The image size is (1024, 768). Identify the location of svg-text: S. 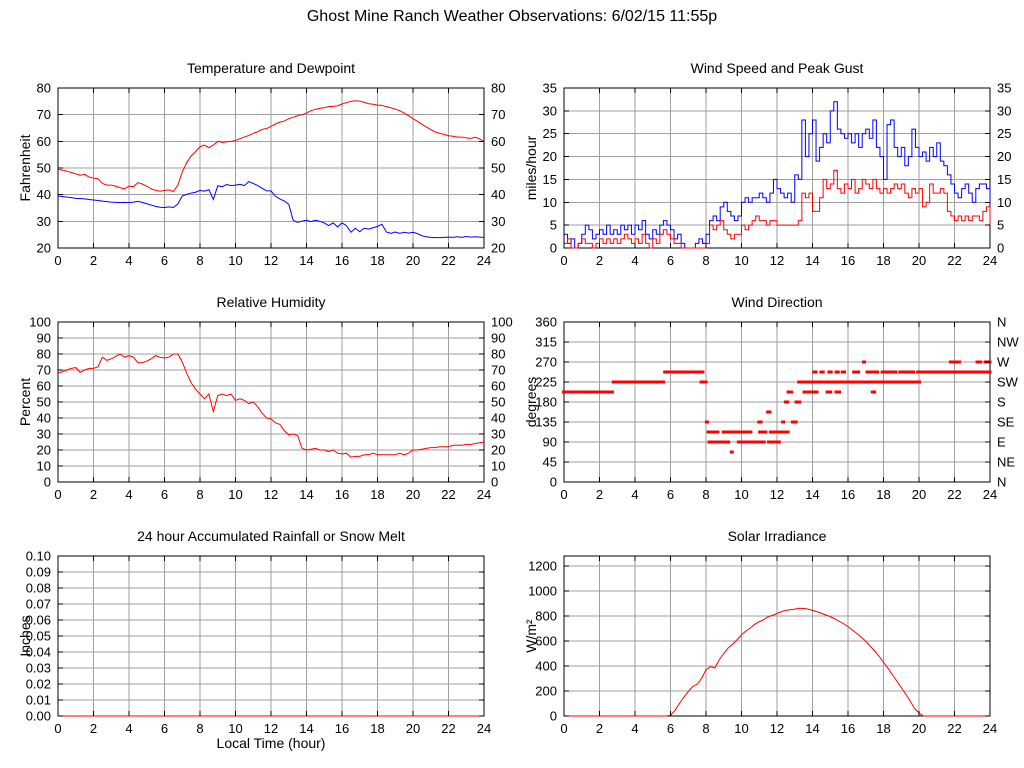
(1001, 402).